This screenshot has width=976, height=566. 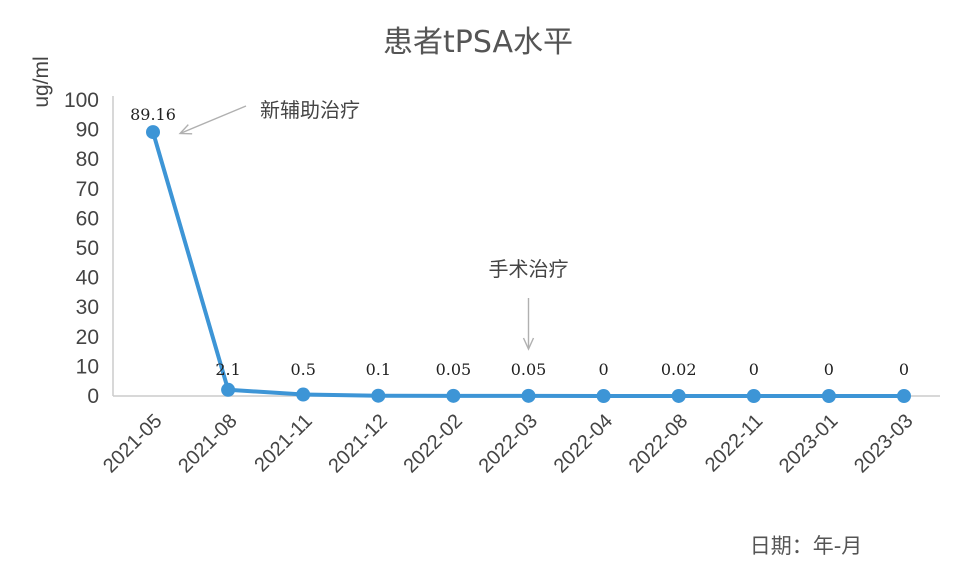 What do you see at coordinates (41, 81) in the screenshot?
I see `y-axis-label: ug/ml` at bounding box center [41, 81].